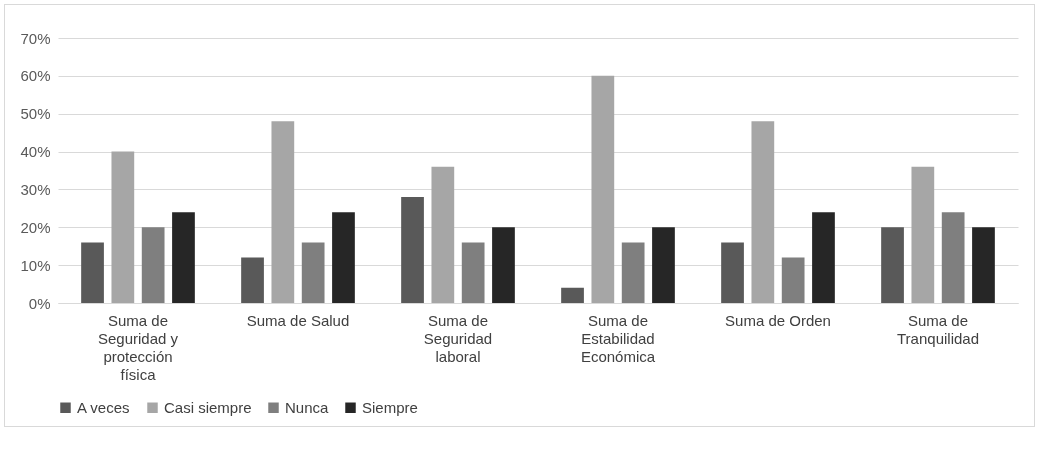  Describe the element at coordinates (618, 338) in the screenshot. I see `x-tick-label: Suma de Estabilidad Económica` at that location.